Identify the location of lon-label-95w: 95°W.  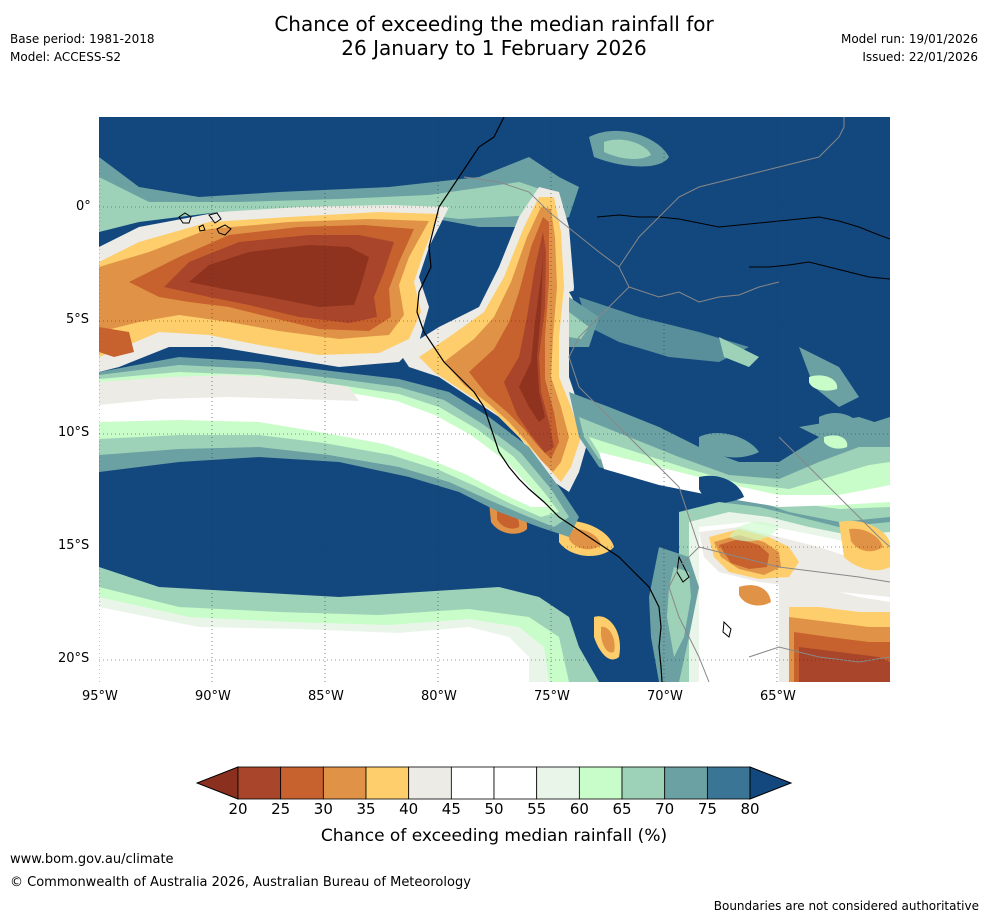
(100, 696).